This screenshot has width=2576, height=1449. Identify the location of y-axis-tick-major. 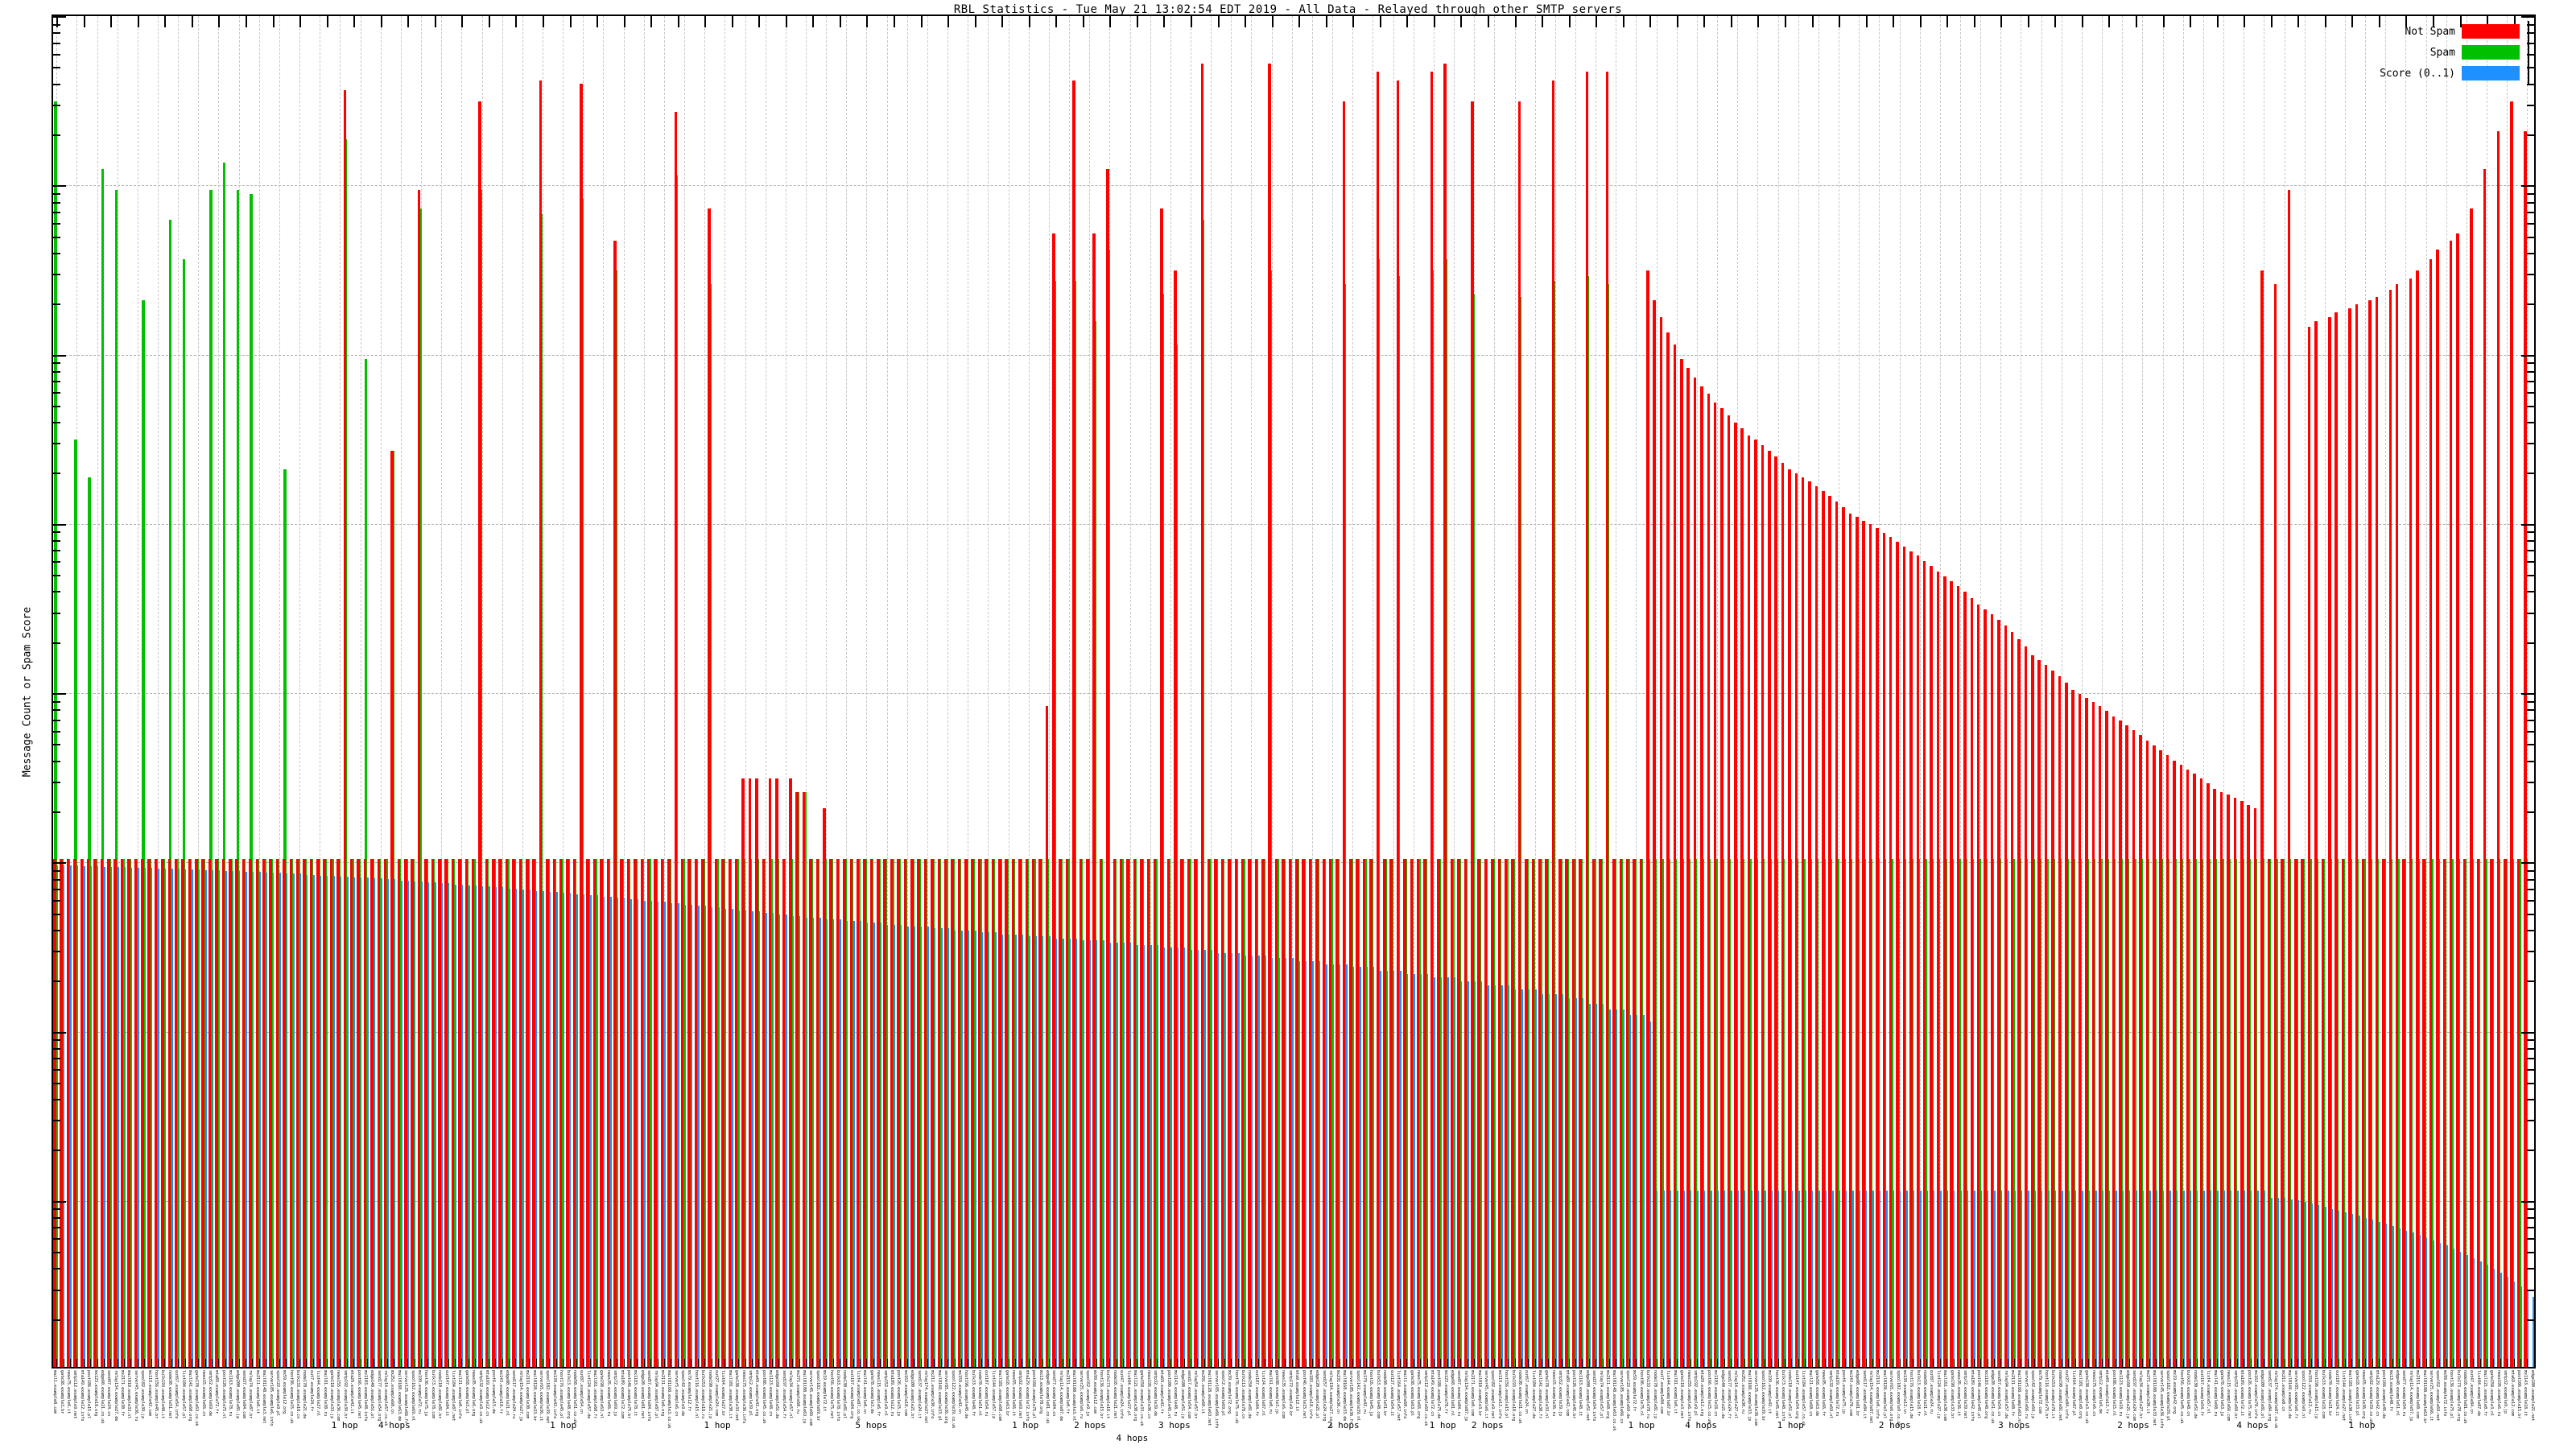
(59, 1032).